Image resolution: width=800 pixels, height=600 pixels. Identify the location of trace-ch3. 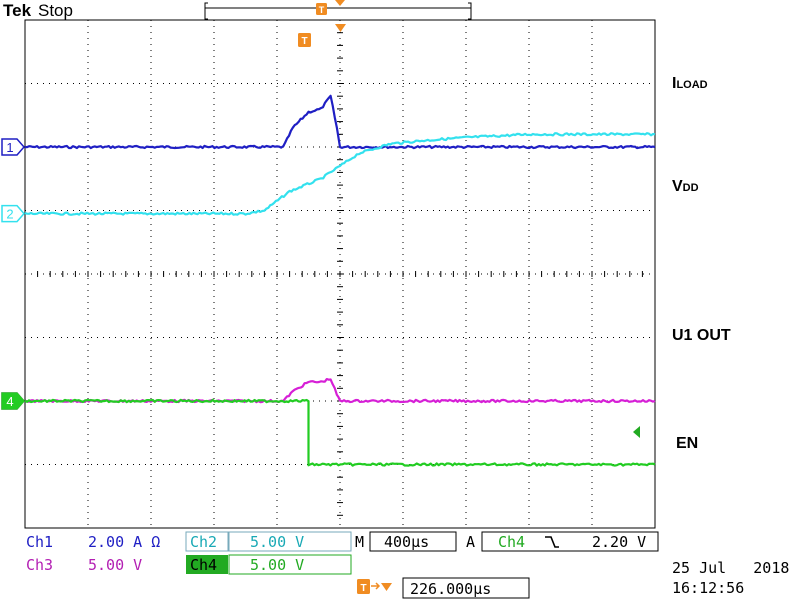
(340, 391).